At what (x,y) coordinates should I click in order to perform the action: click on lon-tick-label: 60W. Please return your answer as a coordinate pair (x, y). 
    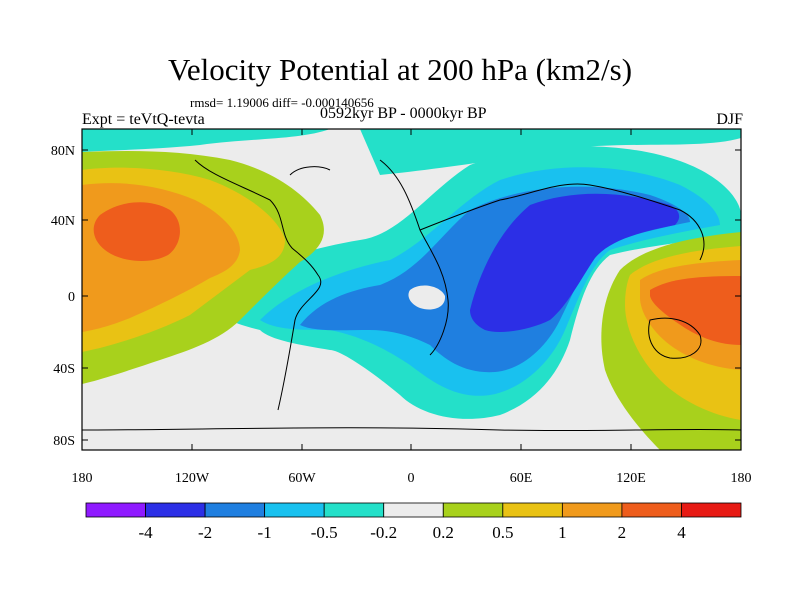
    Looking at the image, I should click on (302, 478).